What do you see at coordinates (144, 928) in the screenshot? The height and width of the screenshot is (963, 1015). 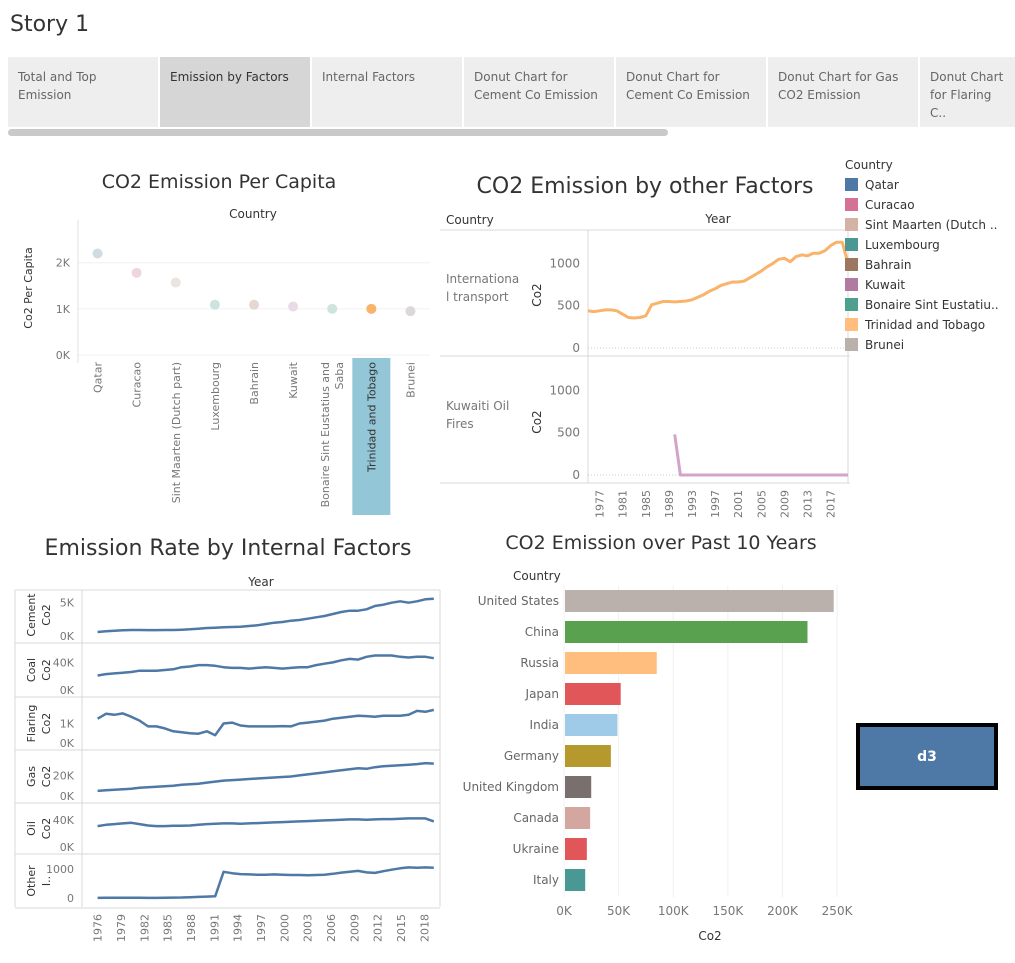 I see `x-tick-label: 1982` at bounding box center [144, 928].